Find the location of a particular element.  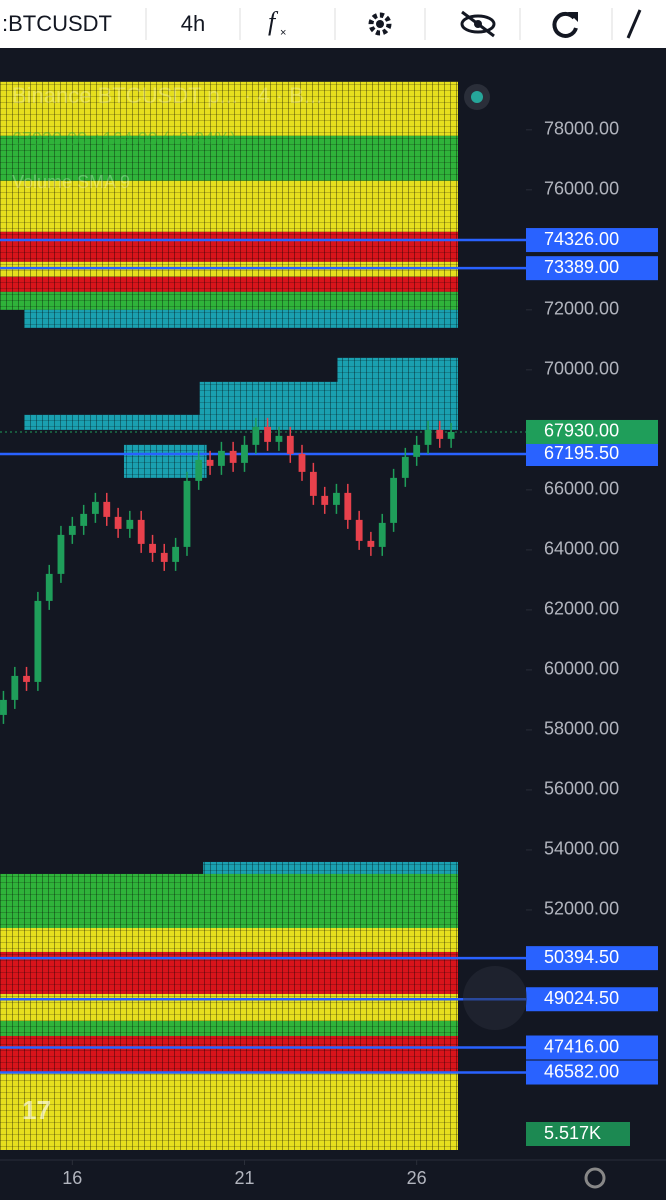

legend-price: 67930.00 +164.00 (+0.24%) is located at coordinates (124, 139).